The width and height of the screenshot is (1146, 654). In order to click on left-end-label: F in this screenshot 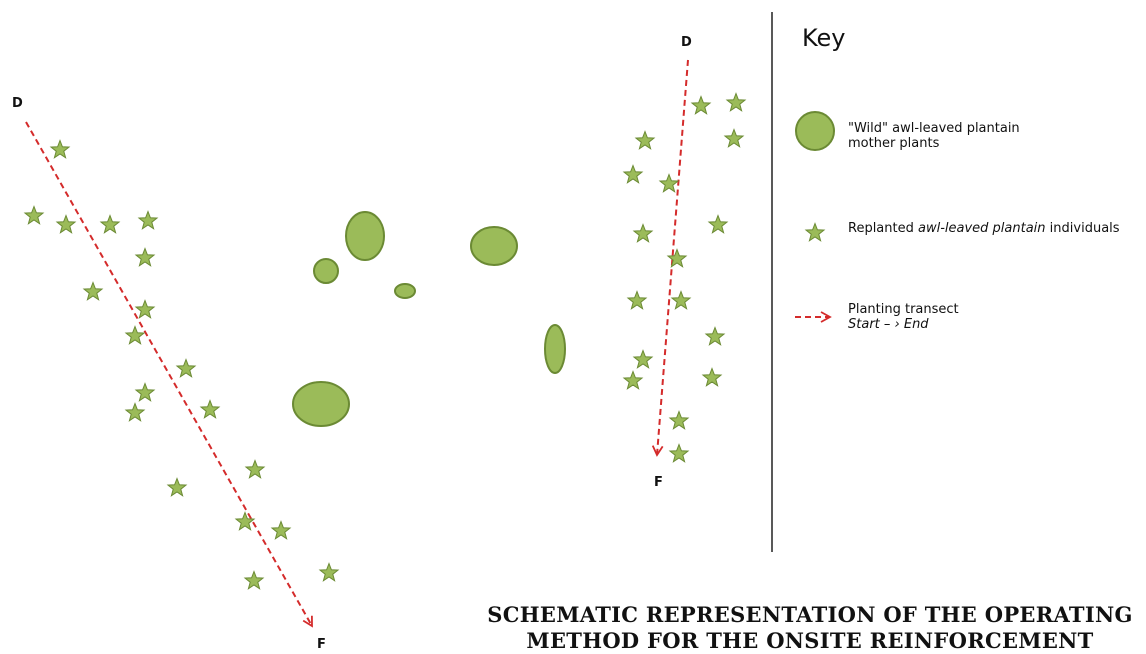, I will do `click(321, 642)`.